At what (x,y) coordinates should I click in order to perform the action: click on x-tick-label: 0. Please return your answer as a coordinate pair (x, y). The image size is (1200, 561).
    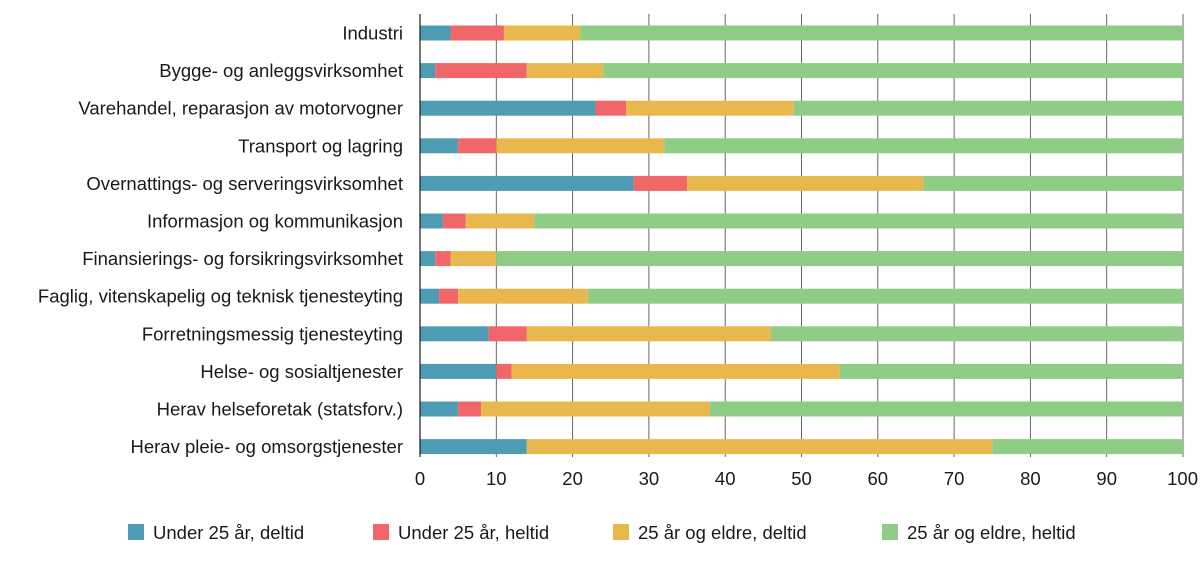
    Looking at the image, I should click on (420, 478).